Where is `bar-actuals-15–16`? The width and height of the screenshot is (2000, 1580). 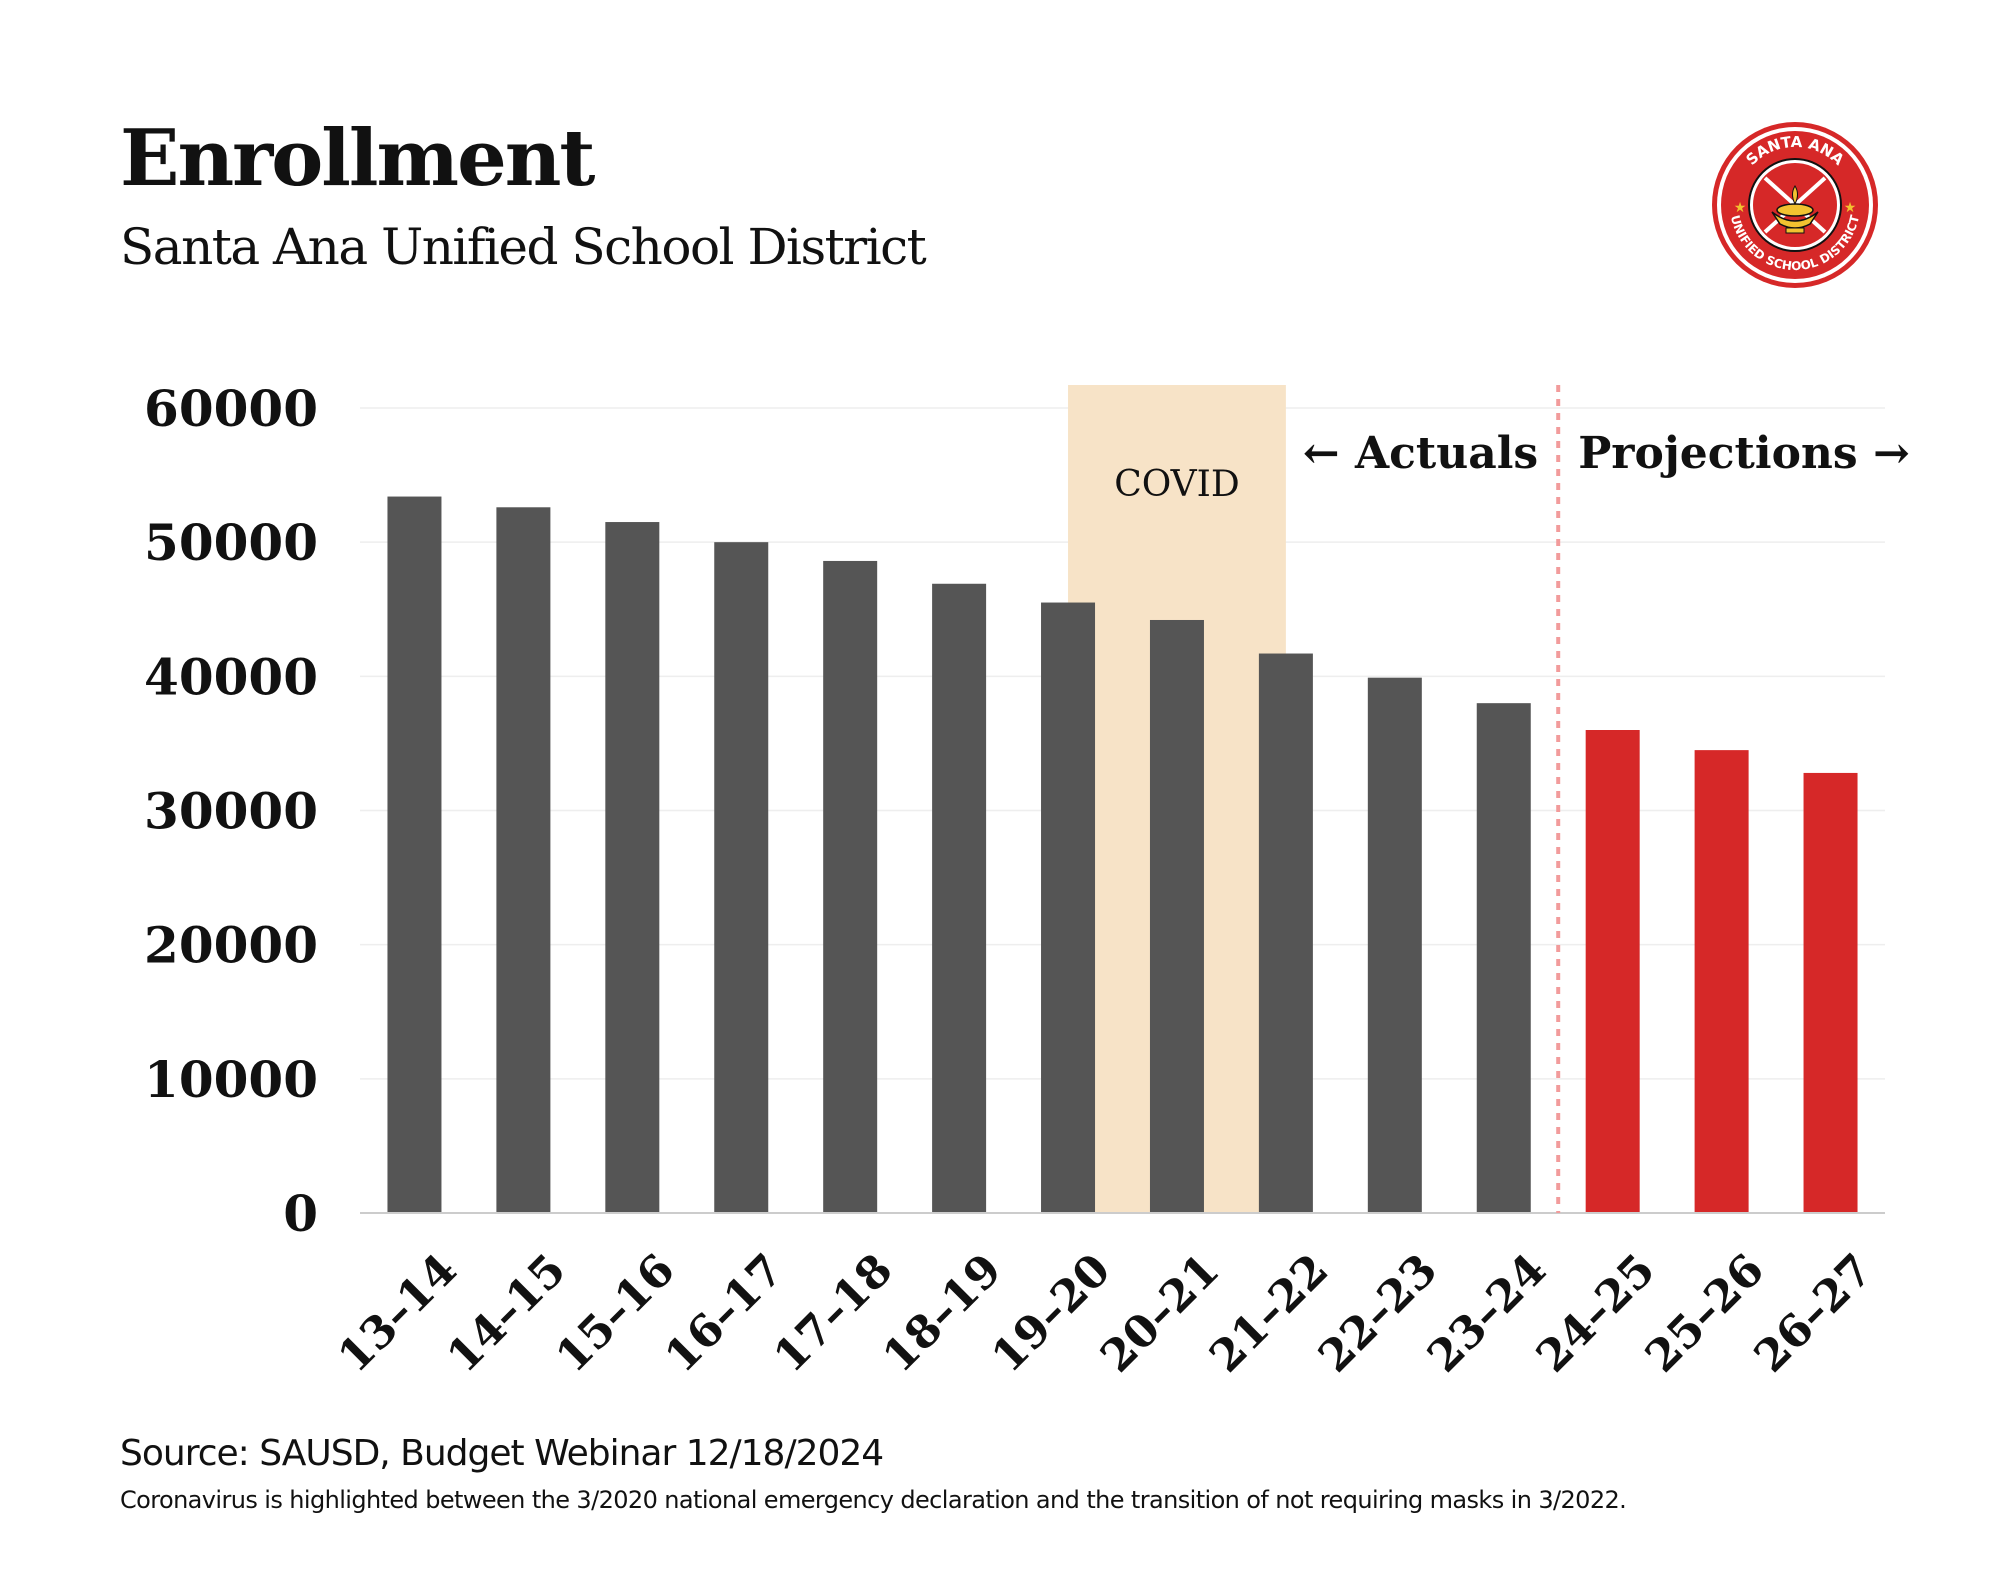 bar-actuals-15–16 is located at coordinates (632, 867).